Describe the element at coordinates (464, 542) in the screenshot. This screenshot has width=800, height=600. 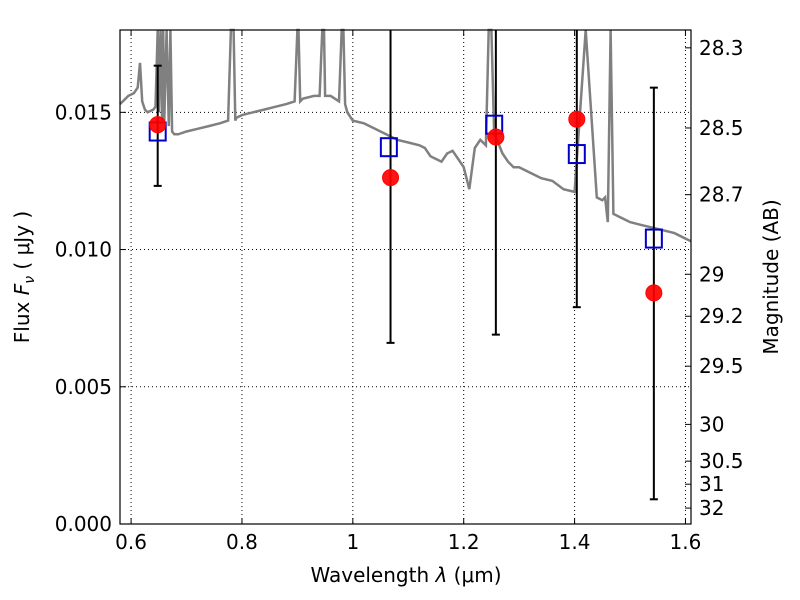
I see `x-tick-label: 1.2` at that location.